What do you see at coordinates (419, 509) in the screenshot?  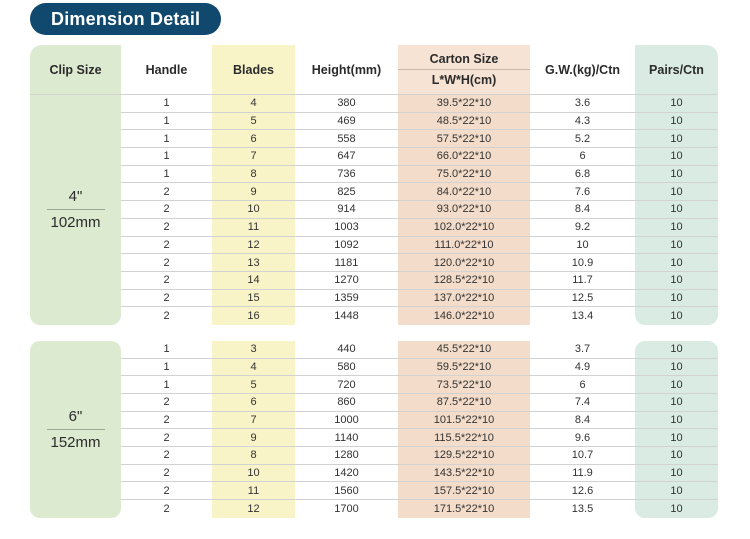 I see `table-row: 2 12 1700 171.5*22*10 13.5 10` at bounding box center [419, 509].